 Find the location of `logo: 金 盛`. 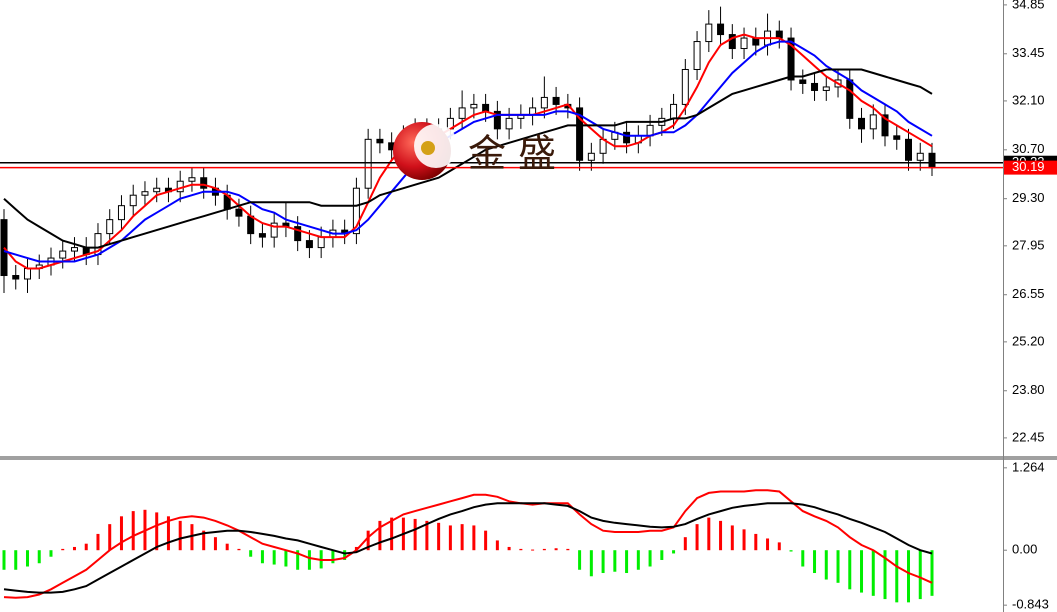

logo: 金 盛 is located at coordinates (474, 151).